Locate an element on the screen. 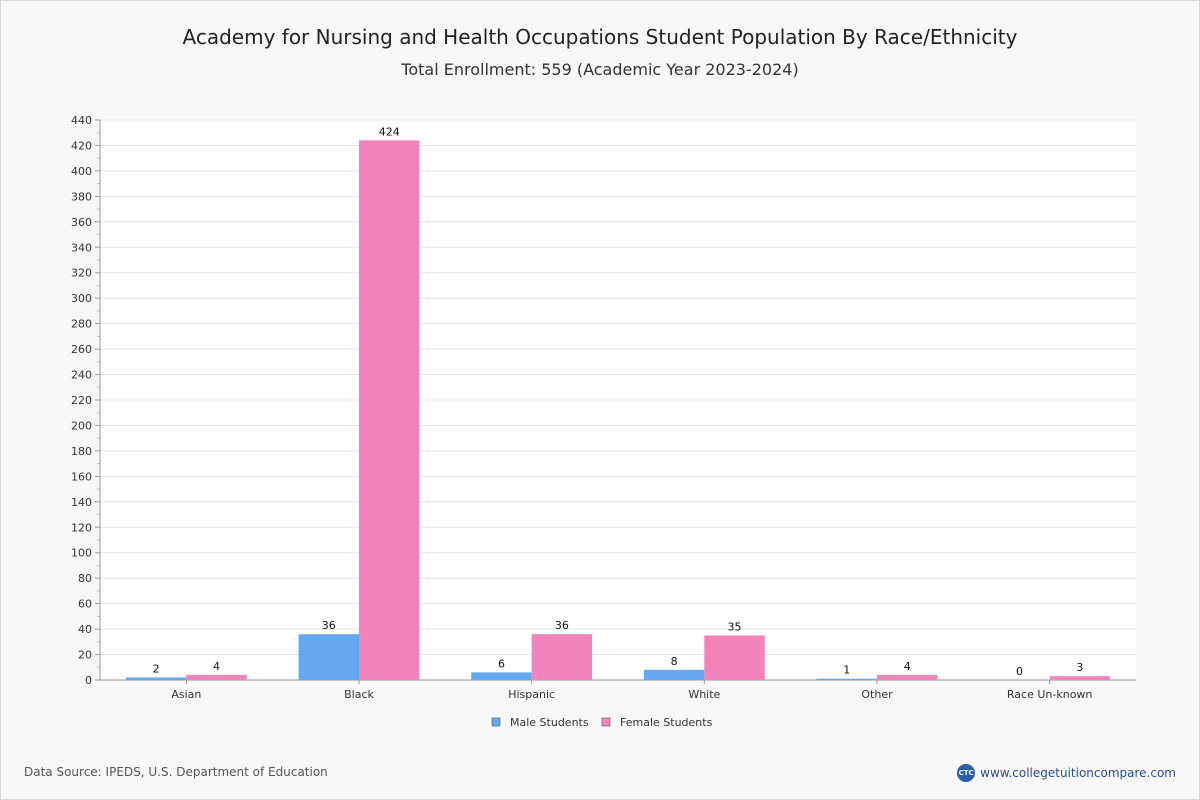 This screenshot has width=1200, height=800. y-tick-label: 40 is located at coordinates (85, 629).